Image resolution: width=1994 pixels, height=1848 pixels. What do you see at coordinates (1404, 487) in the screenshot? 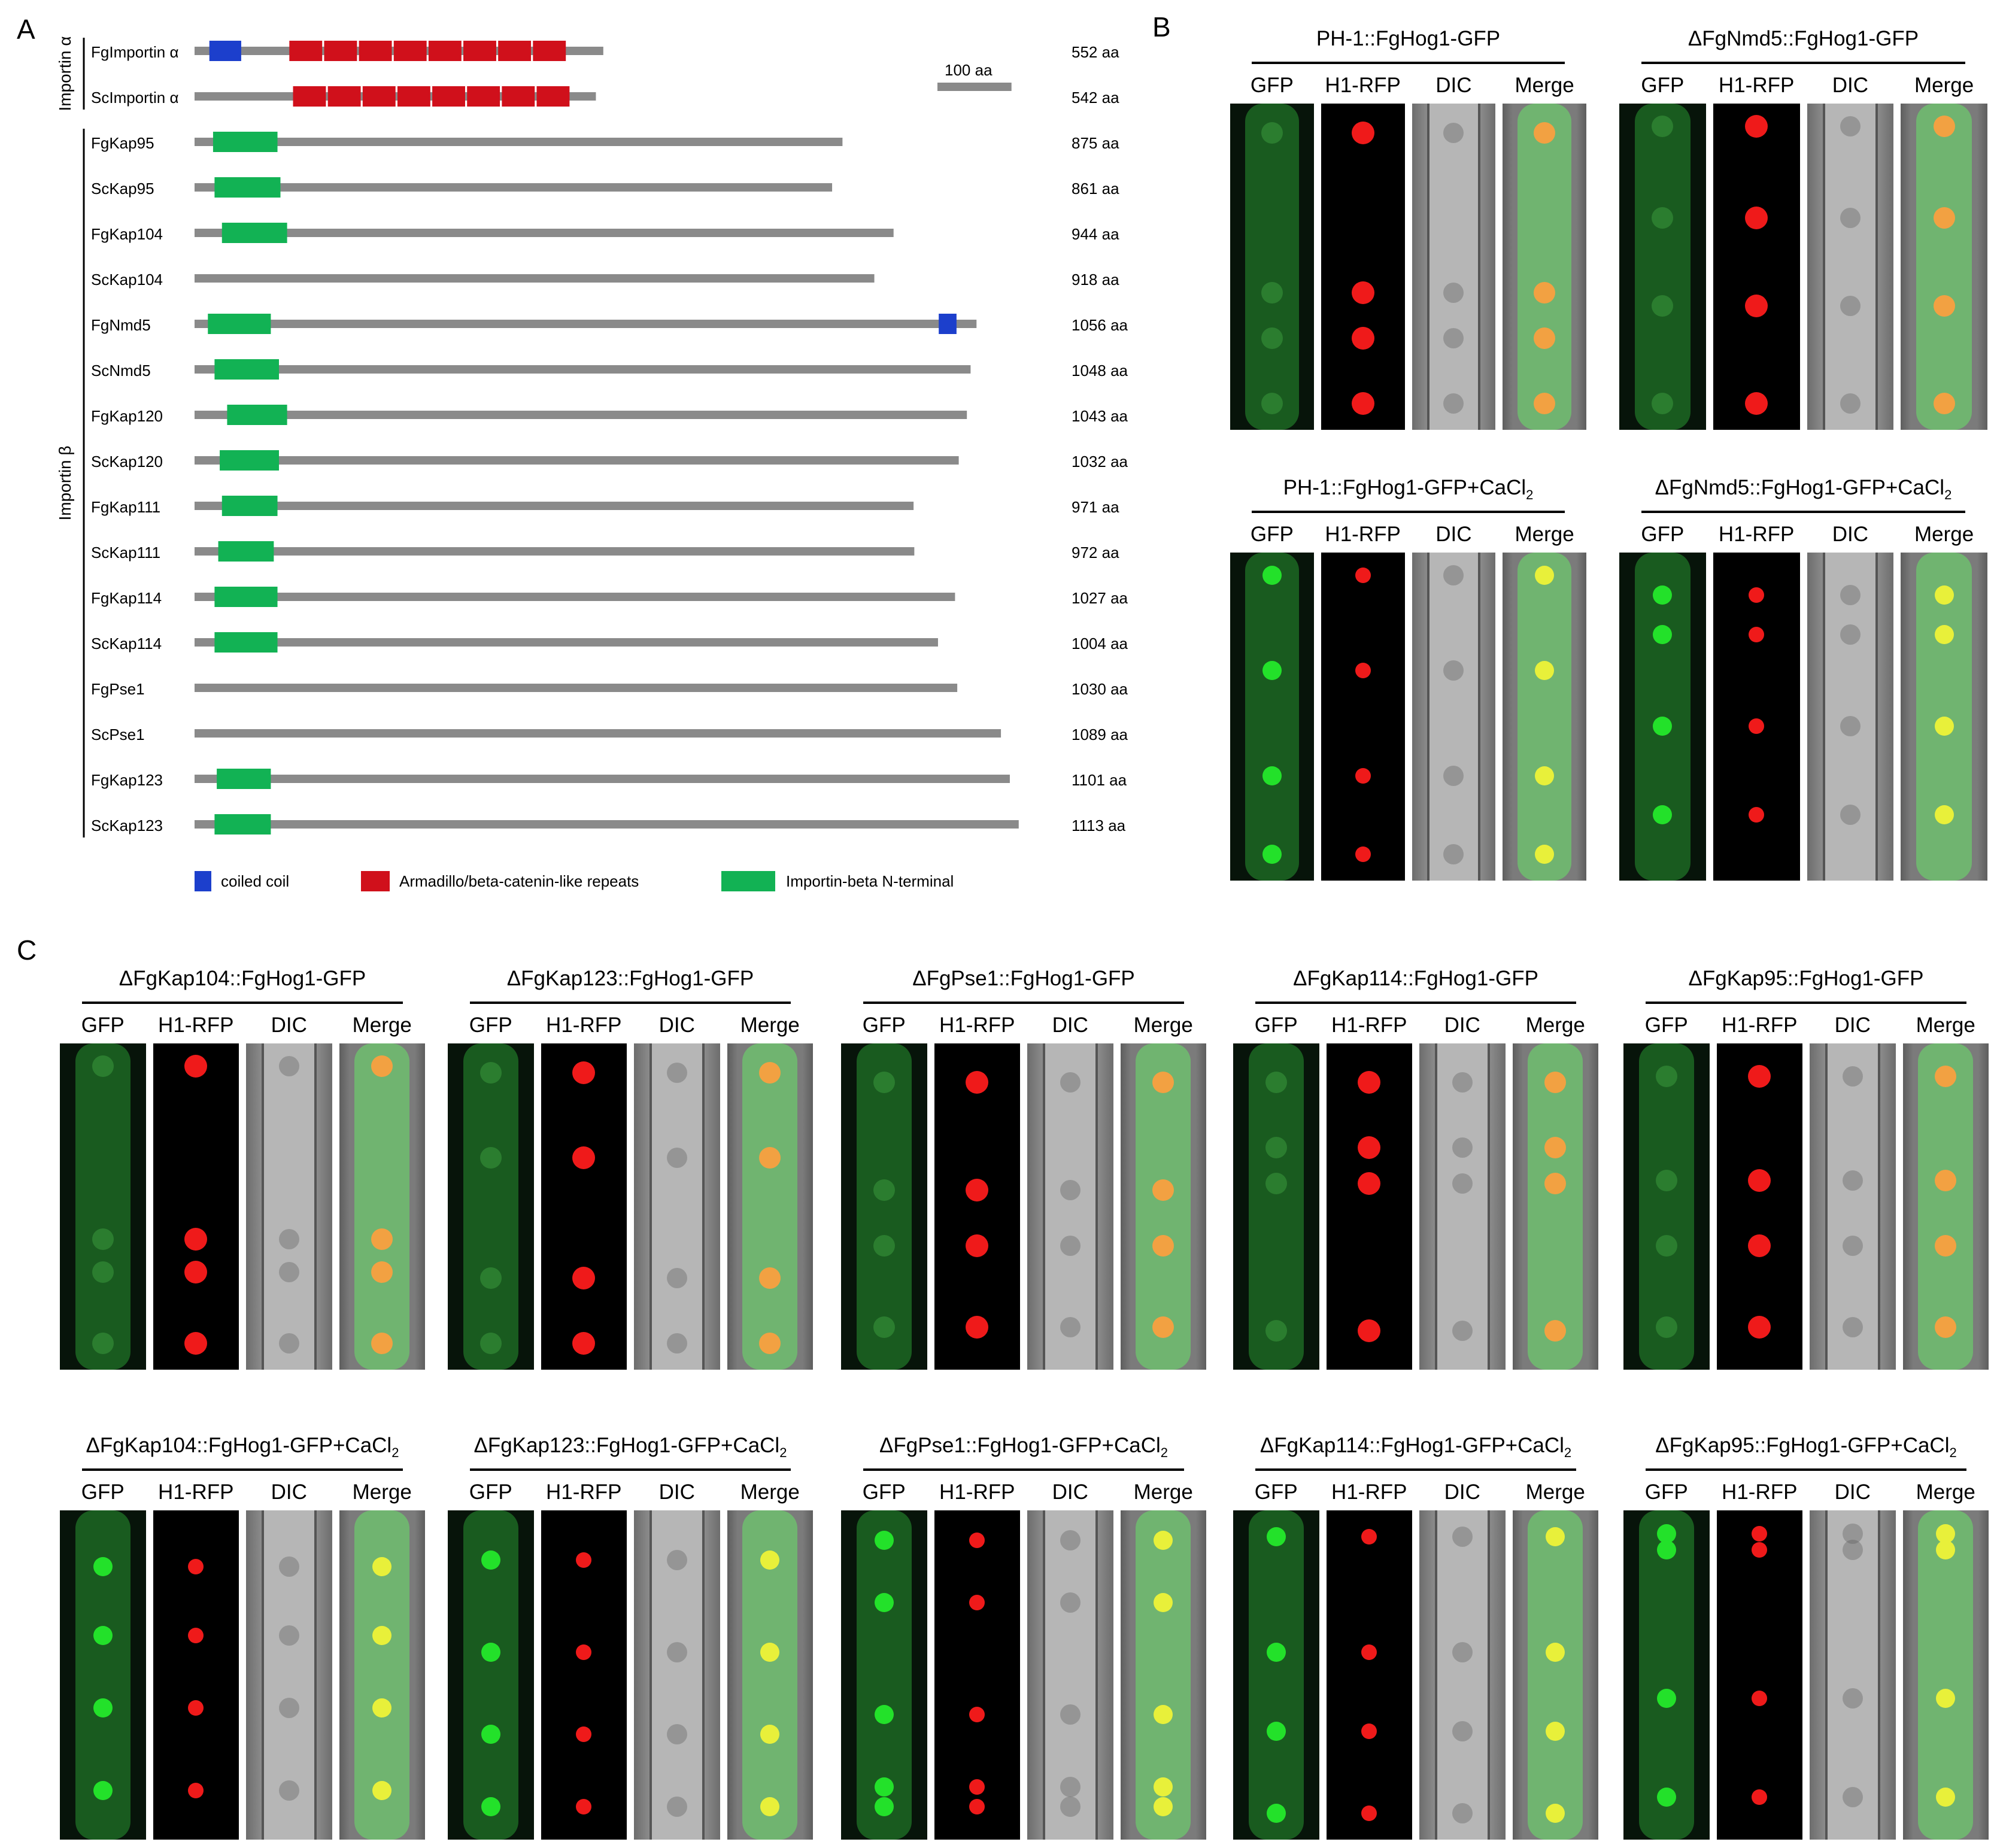
I see `group-title-text: PH-1::FgHog1-GFP+CaCl` at bounding box center [1404, 487].